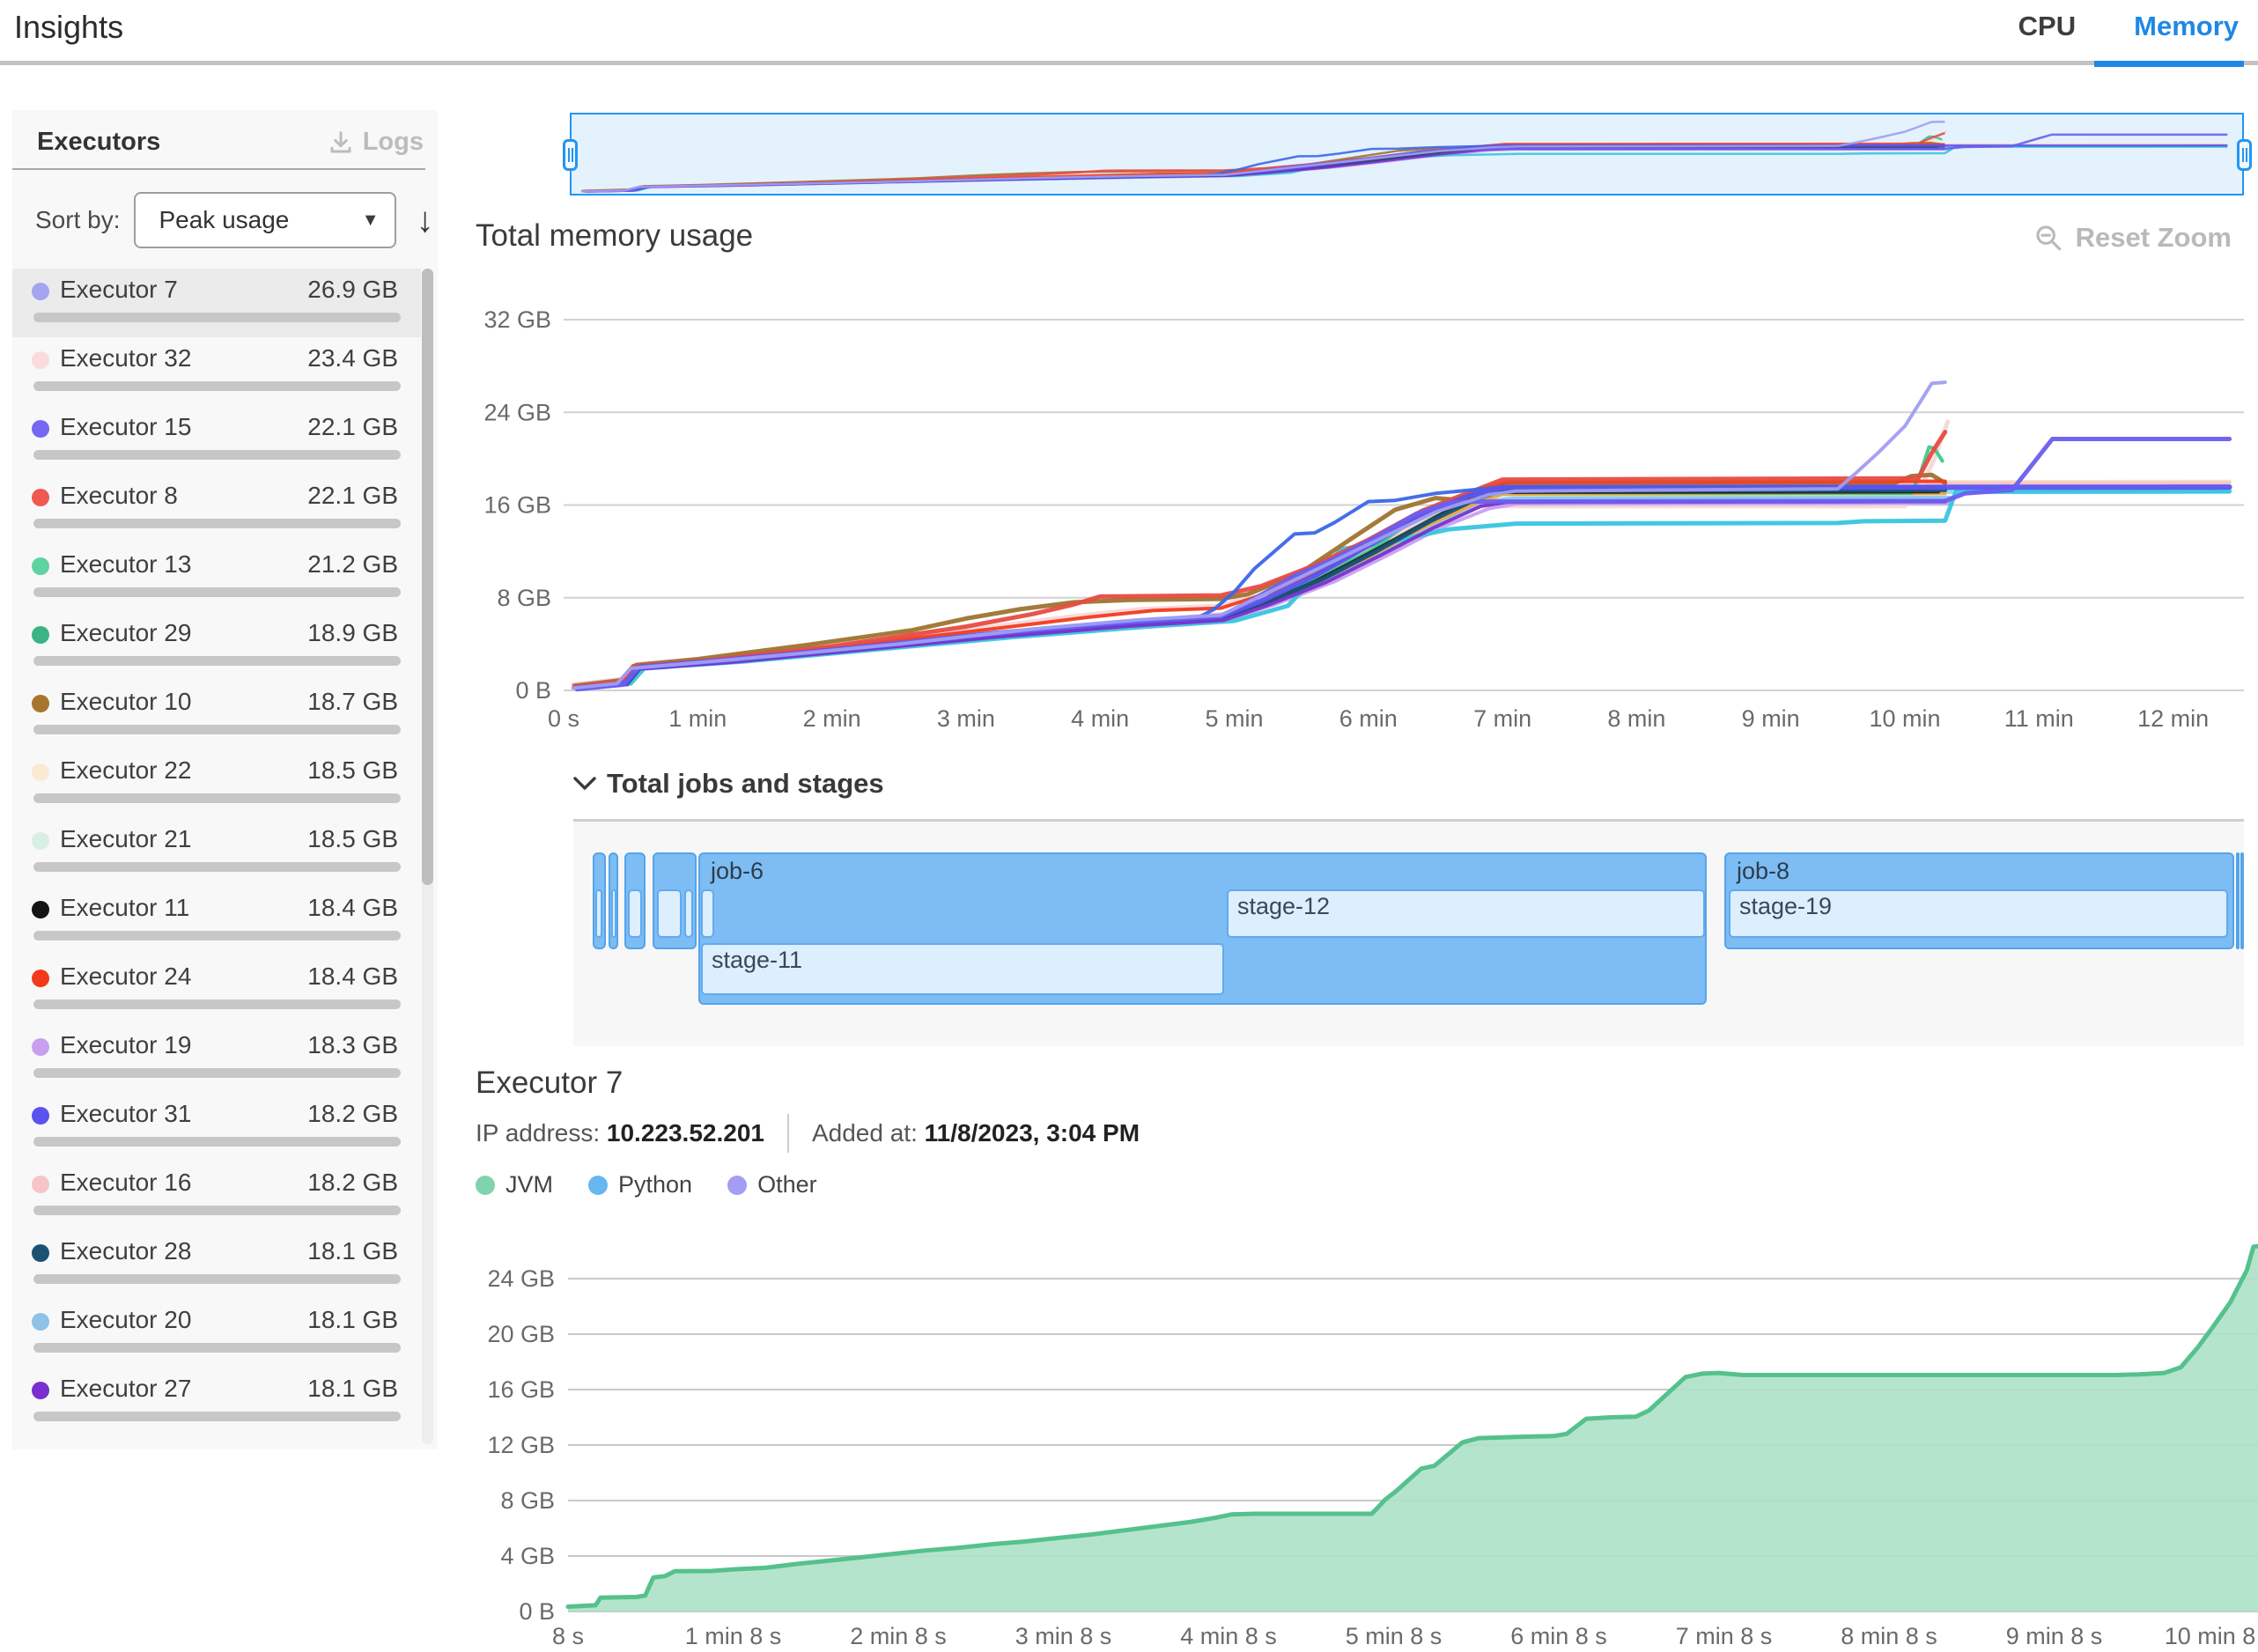 The width and height of the screenshot is (2258, 1652). I want to click on executor-name: Executor 32, so click(126, 358).